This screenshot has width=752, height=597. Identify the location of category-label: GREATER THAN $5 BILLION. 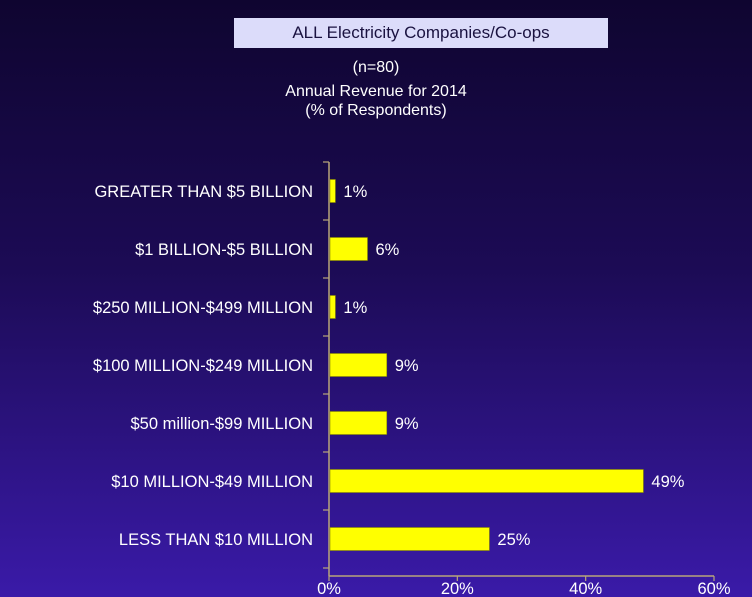
(203, 192).